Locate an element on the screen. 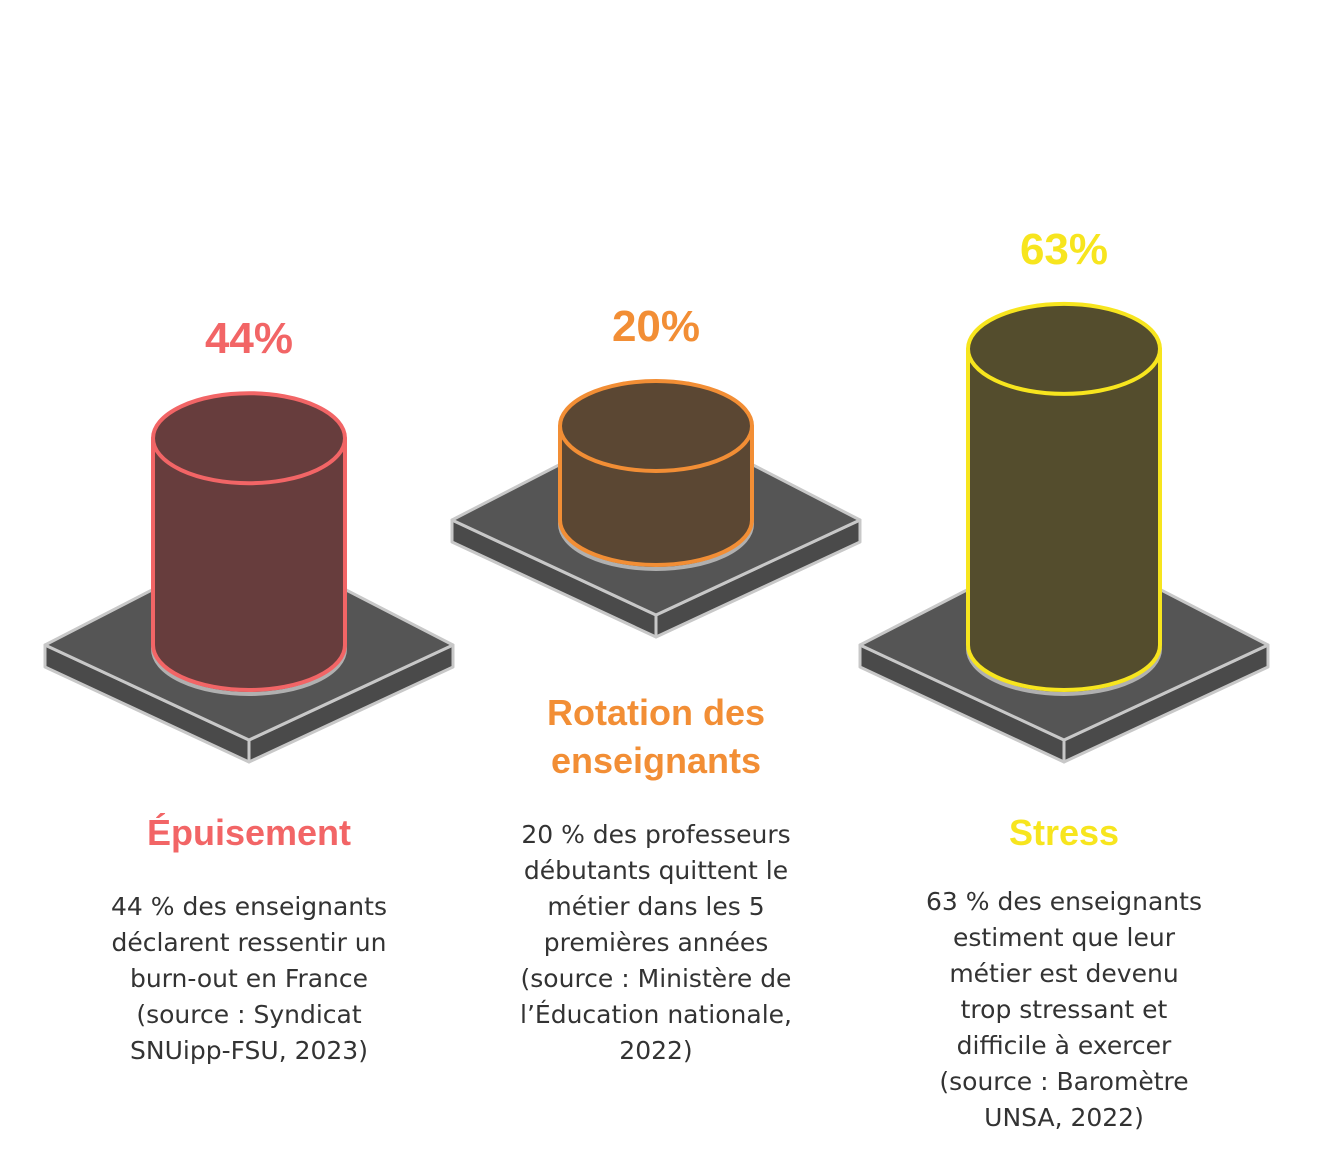  data-label-1: 44% is located at coordinates (249, 338).